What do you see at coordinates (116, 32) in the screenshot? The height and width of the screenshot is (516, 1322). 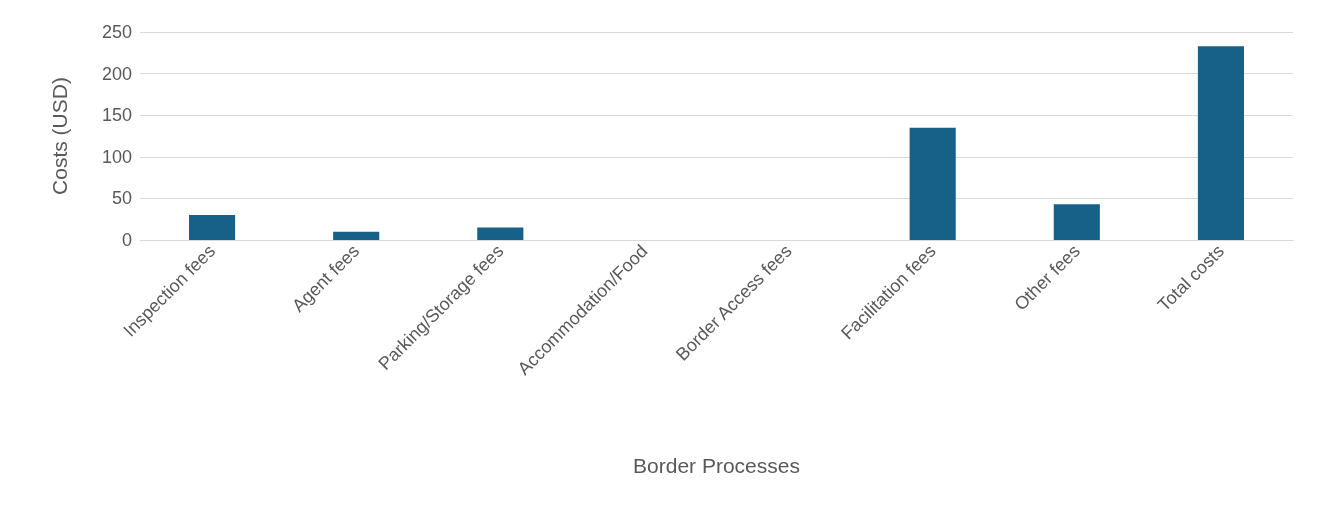 I see `y-tick-label: 250` at bounding box center [116, 32].